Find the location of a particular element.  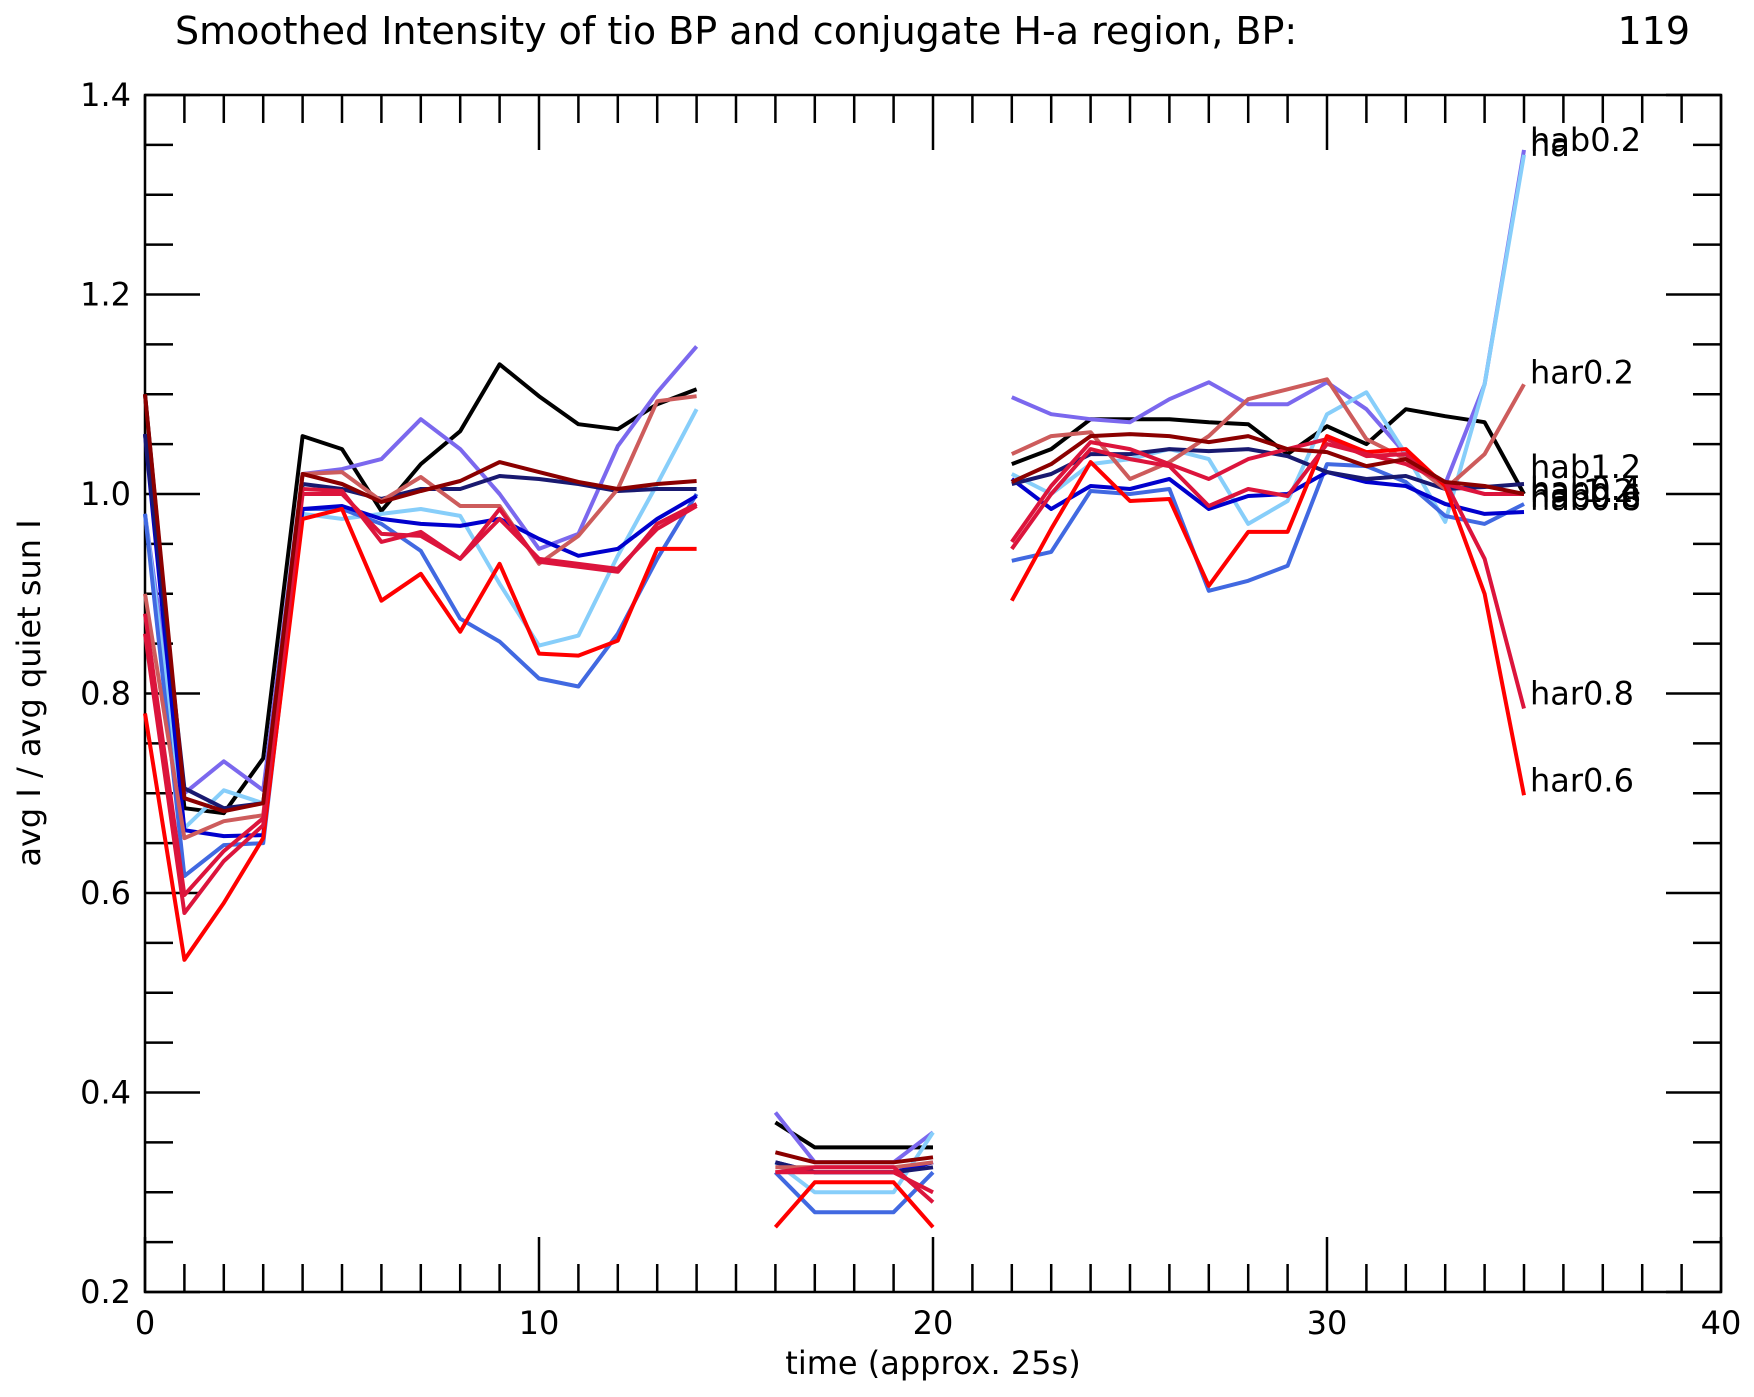

x-axis-label: time (approx. 25s) is located at coordinates (932, 1363).